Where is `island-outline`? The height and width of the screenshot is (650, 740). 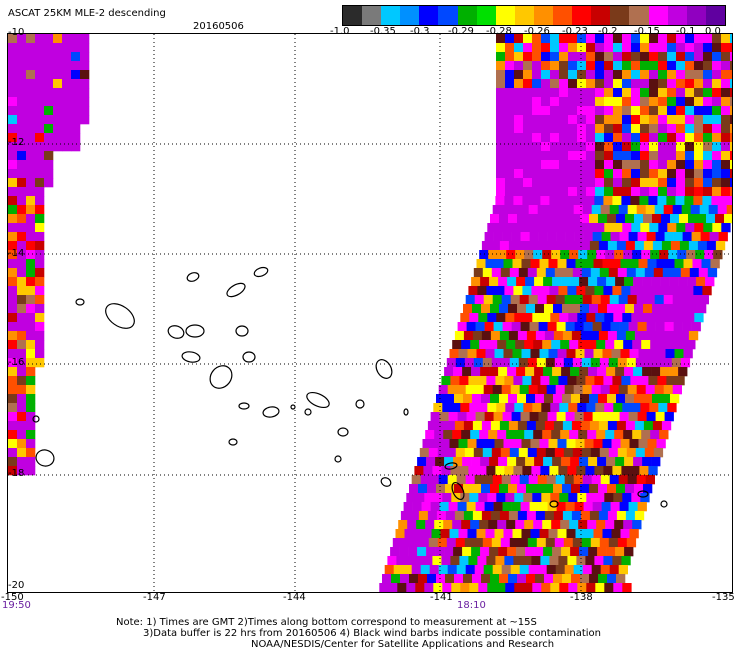 island-outline is located at coordinates (451, 466).